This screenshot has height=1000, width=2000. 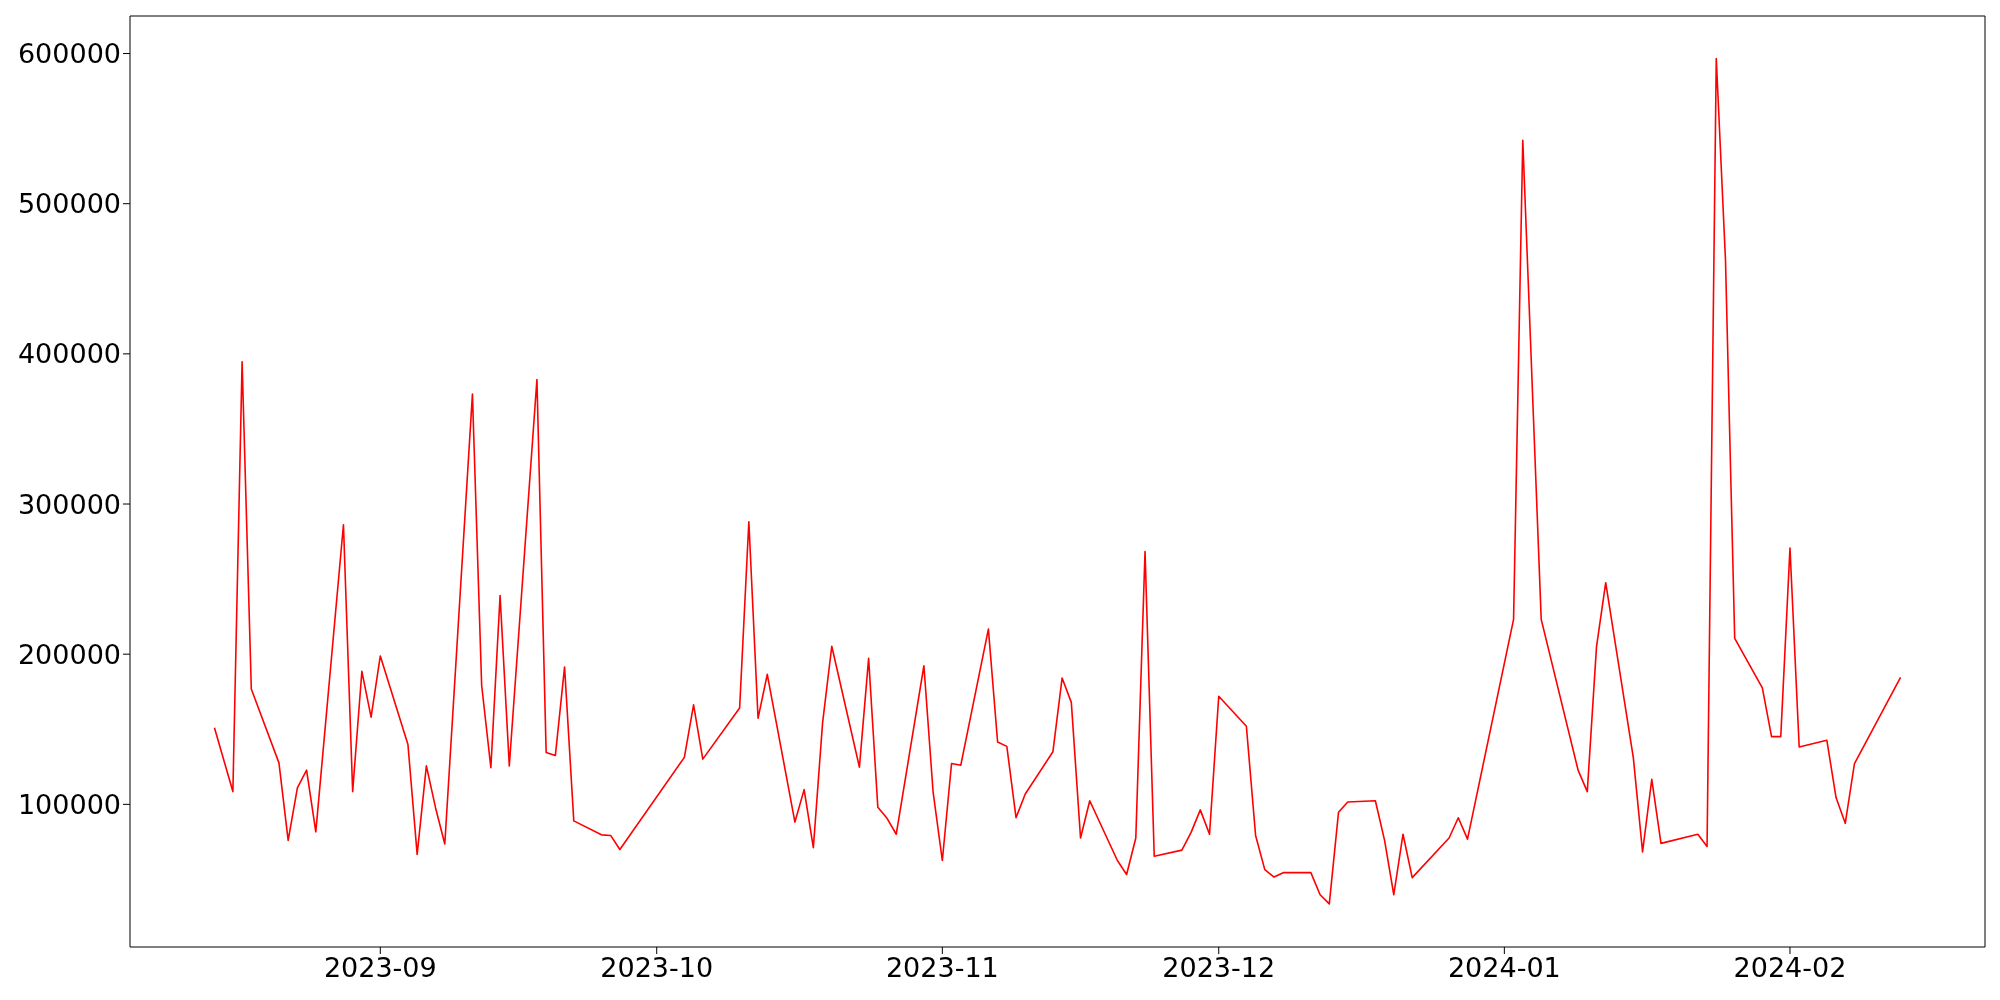 I want to click on y-tick-label: 200000, so click(x=69, y=654).